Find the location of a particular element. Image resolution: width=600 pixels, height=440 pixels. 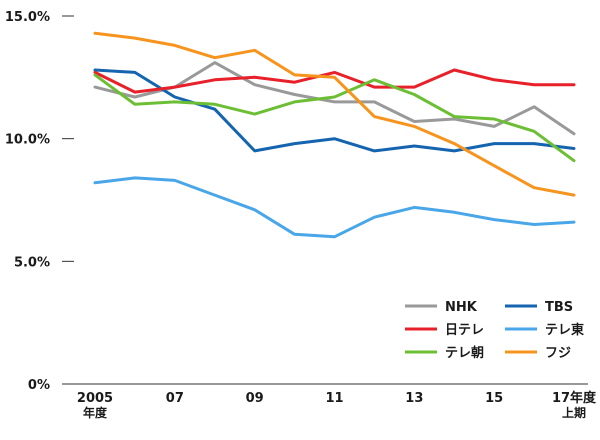

legend-label: TBS is located at coordinates (559, 307).